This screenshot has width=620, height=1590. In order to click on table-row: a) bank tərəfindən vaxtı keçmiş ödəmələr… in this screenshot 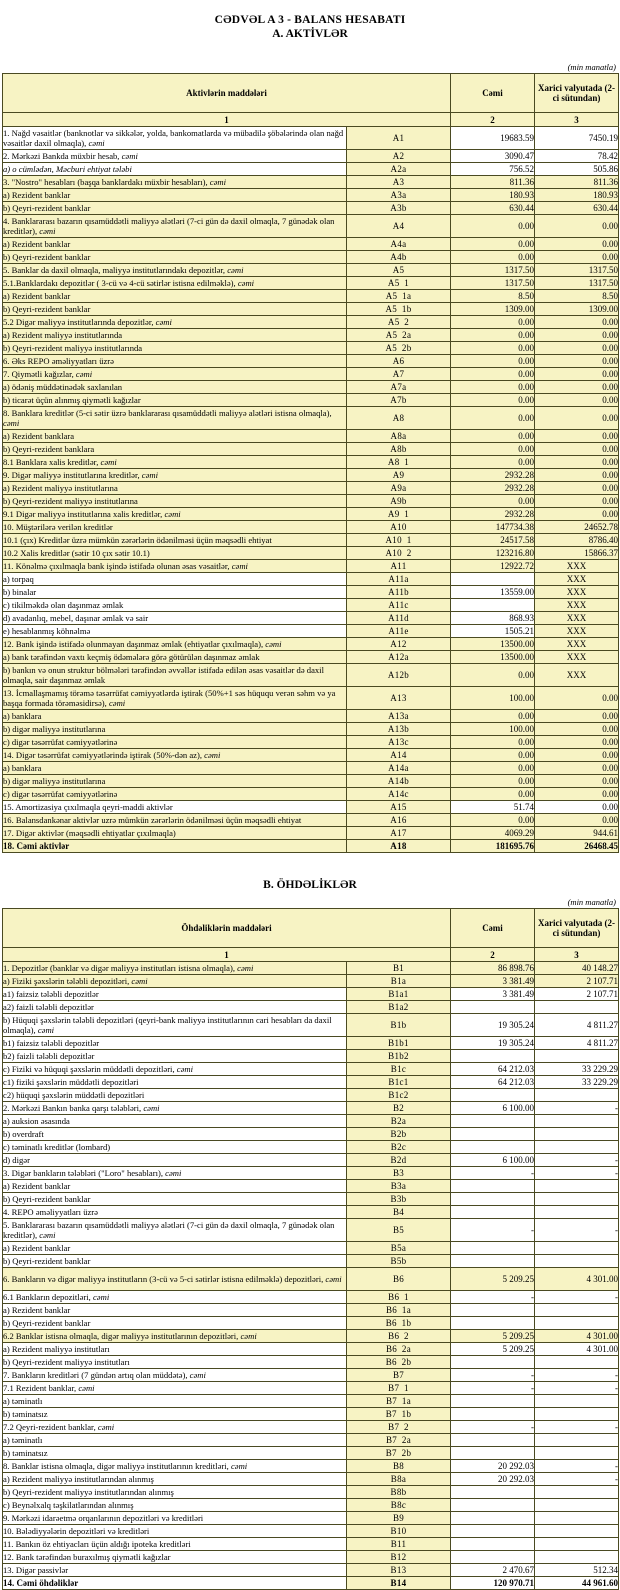, I will do `click(310, 657)`.